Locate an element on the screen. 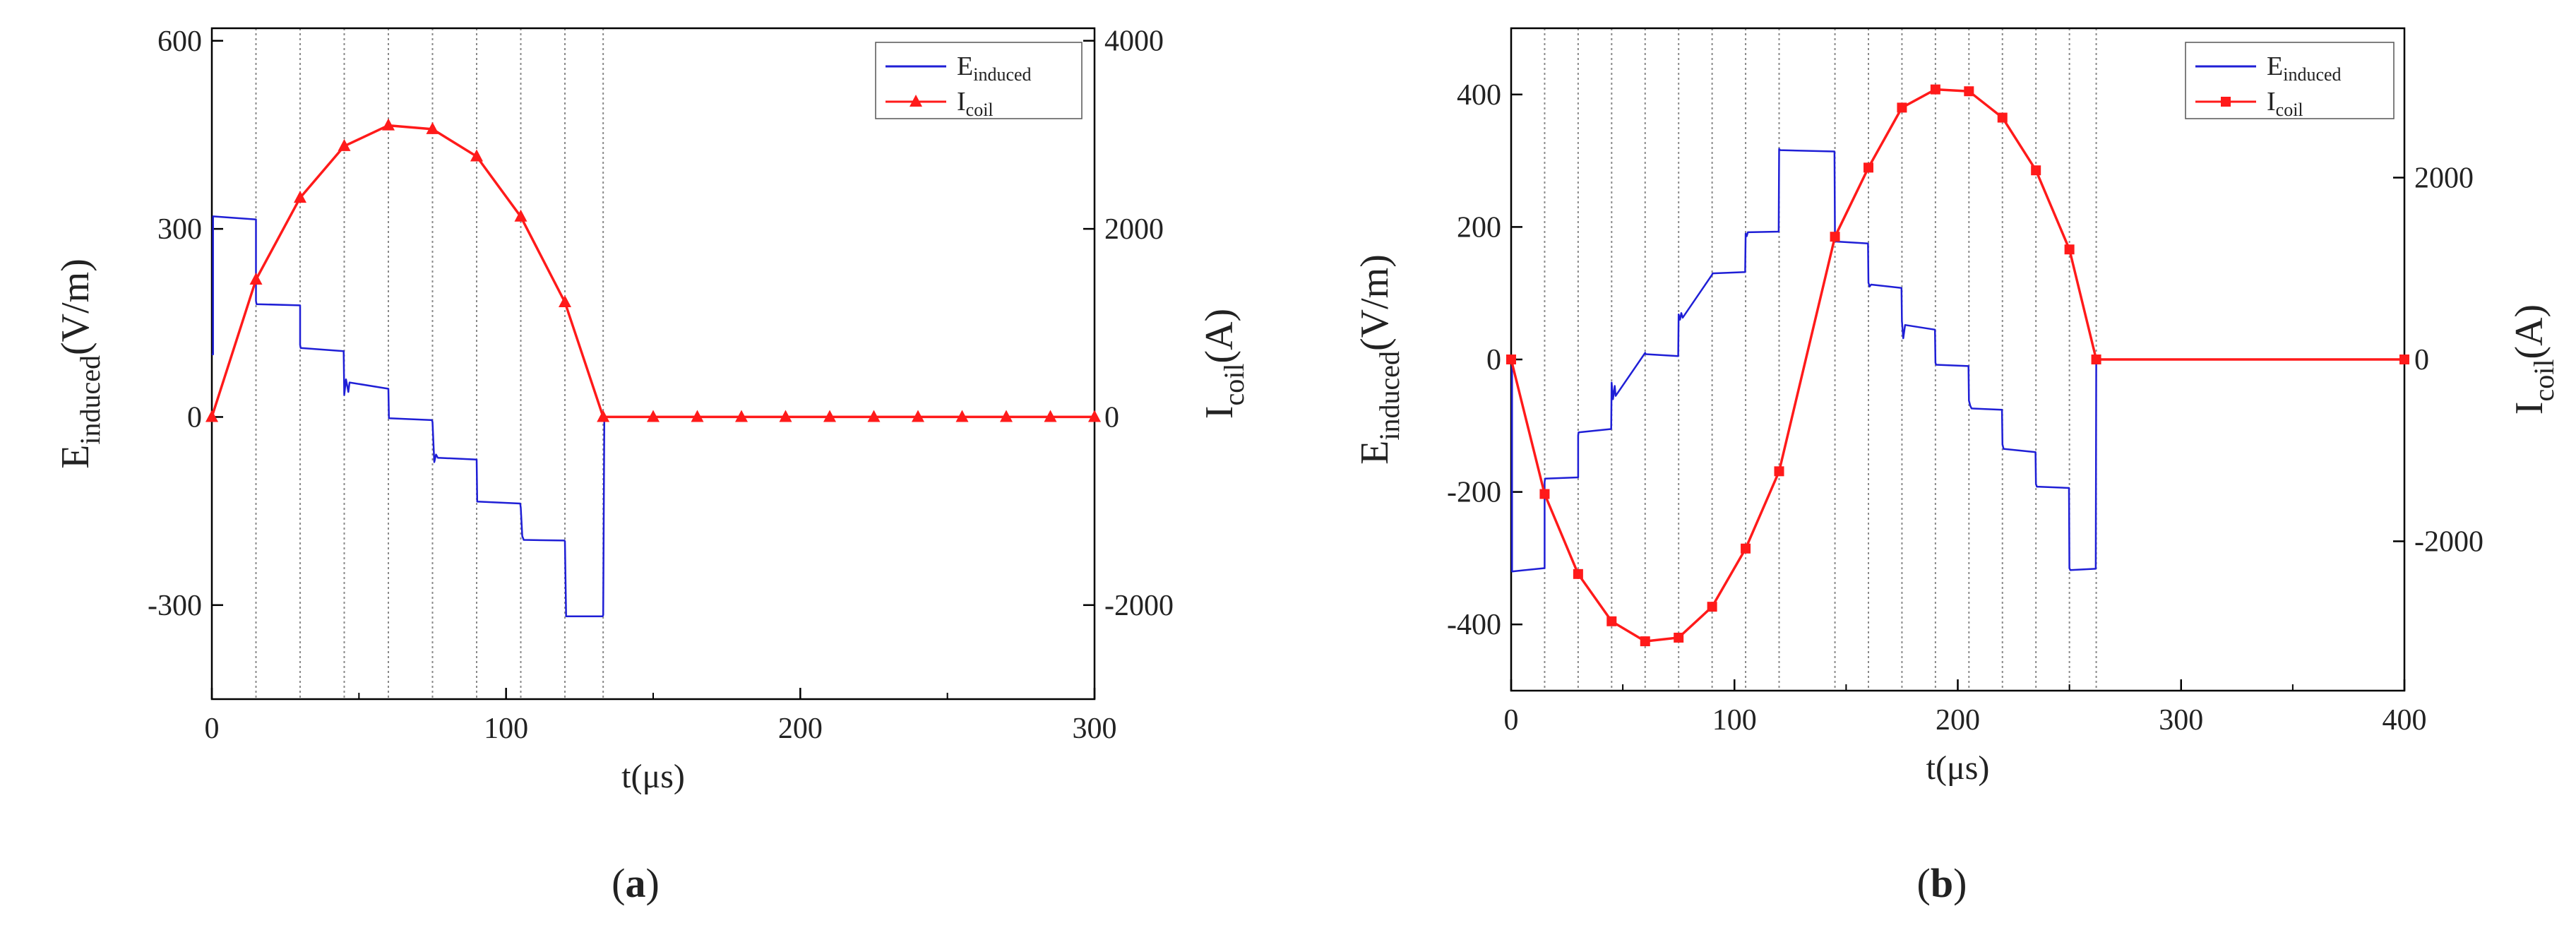  y-left-tick-label: 300 is located at coordinates (179, 229).